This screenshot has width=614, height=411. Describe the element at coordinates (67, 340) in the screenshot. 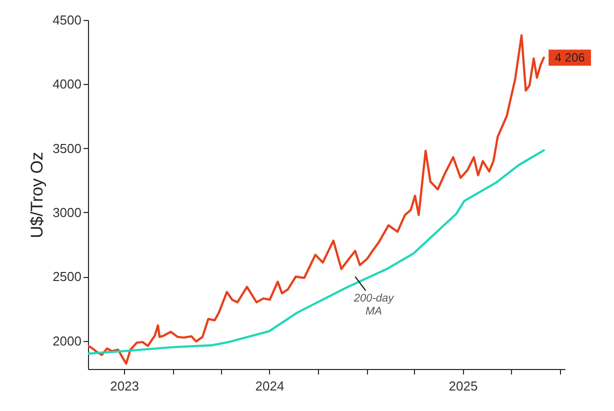

I see `y-tick-label: 2000` at that location.